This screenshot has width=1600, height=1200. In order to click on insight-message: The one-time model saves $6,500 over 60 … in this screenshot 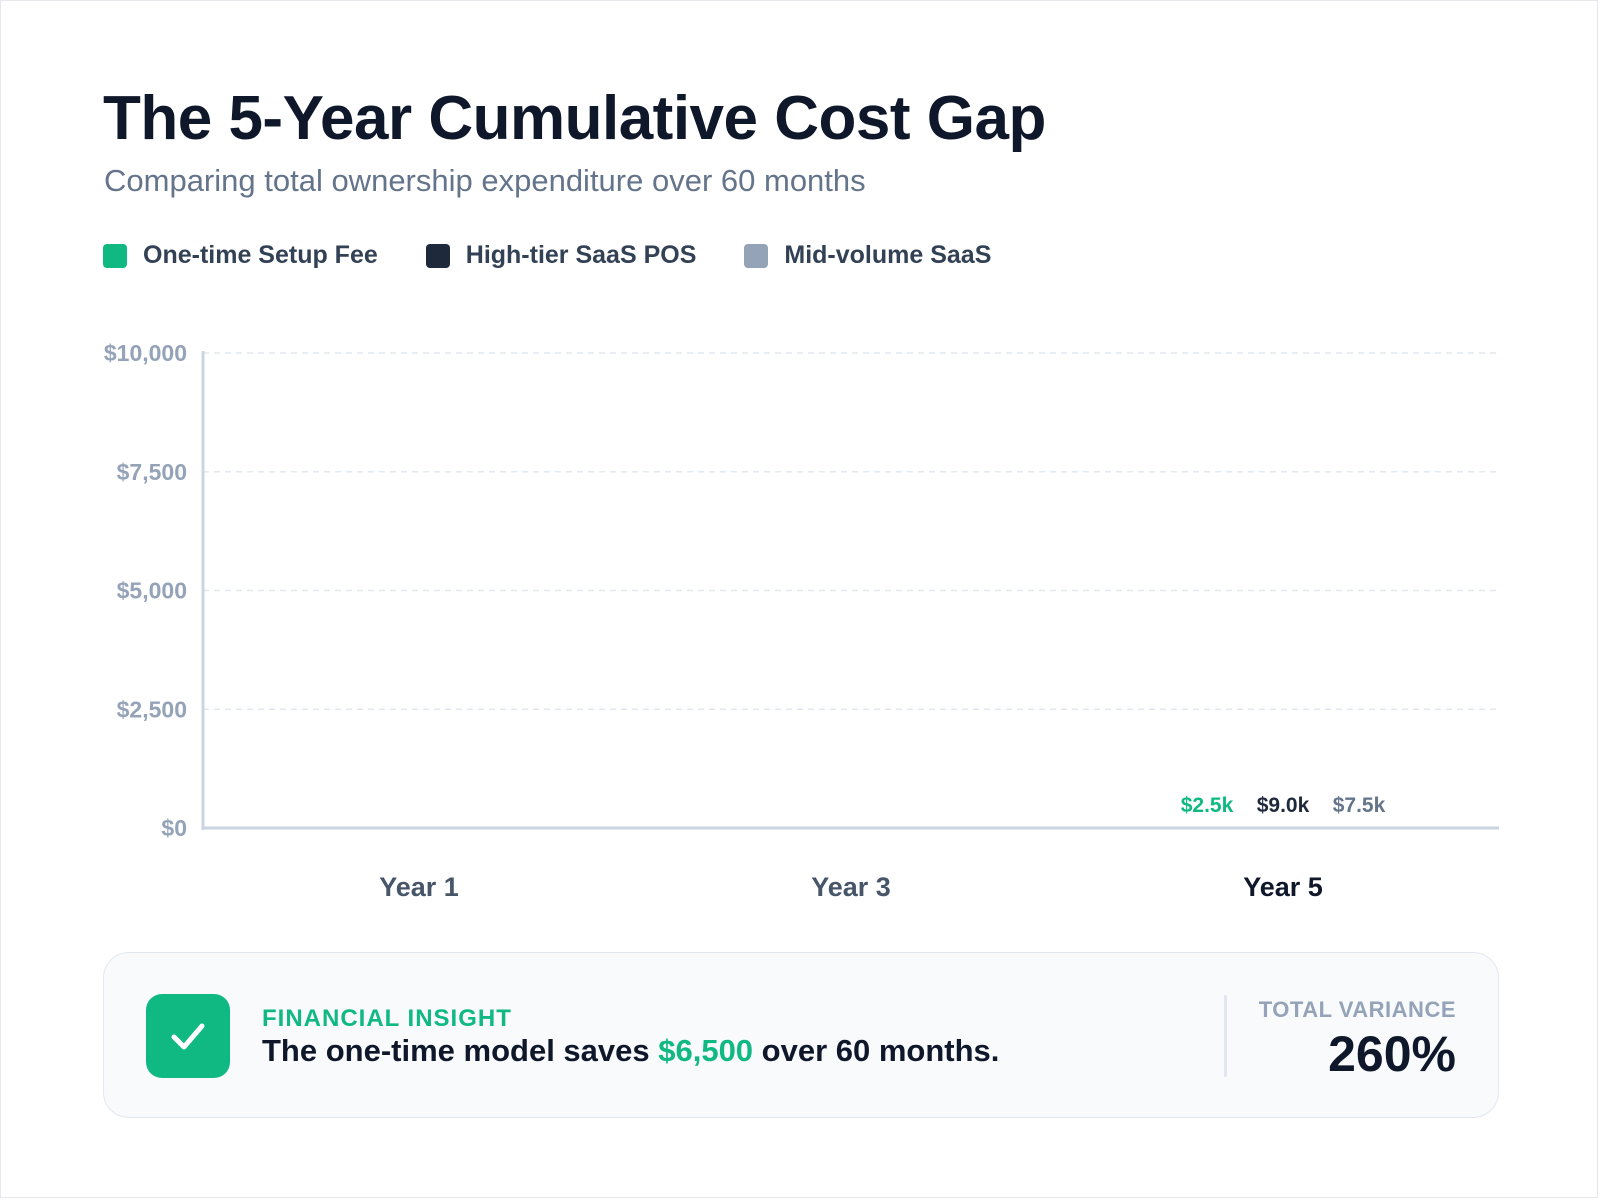, I will do `click(630, 1051)`.